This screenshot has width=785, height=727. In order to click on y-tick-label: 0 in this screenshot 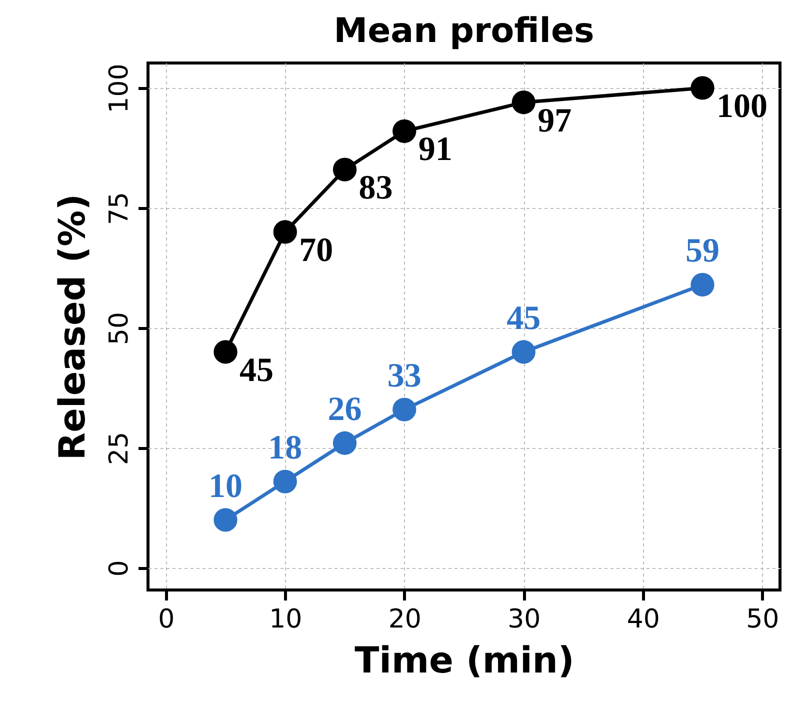, I will do `click(119, 568)`.